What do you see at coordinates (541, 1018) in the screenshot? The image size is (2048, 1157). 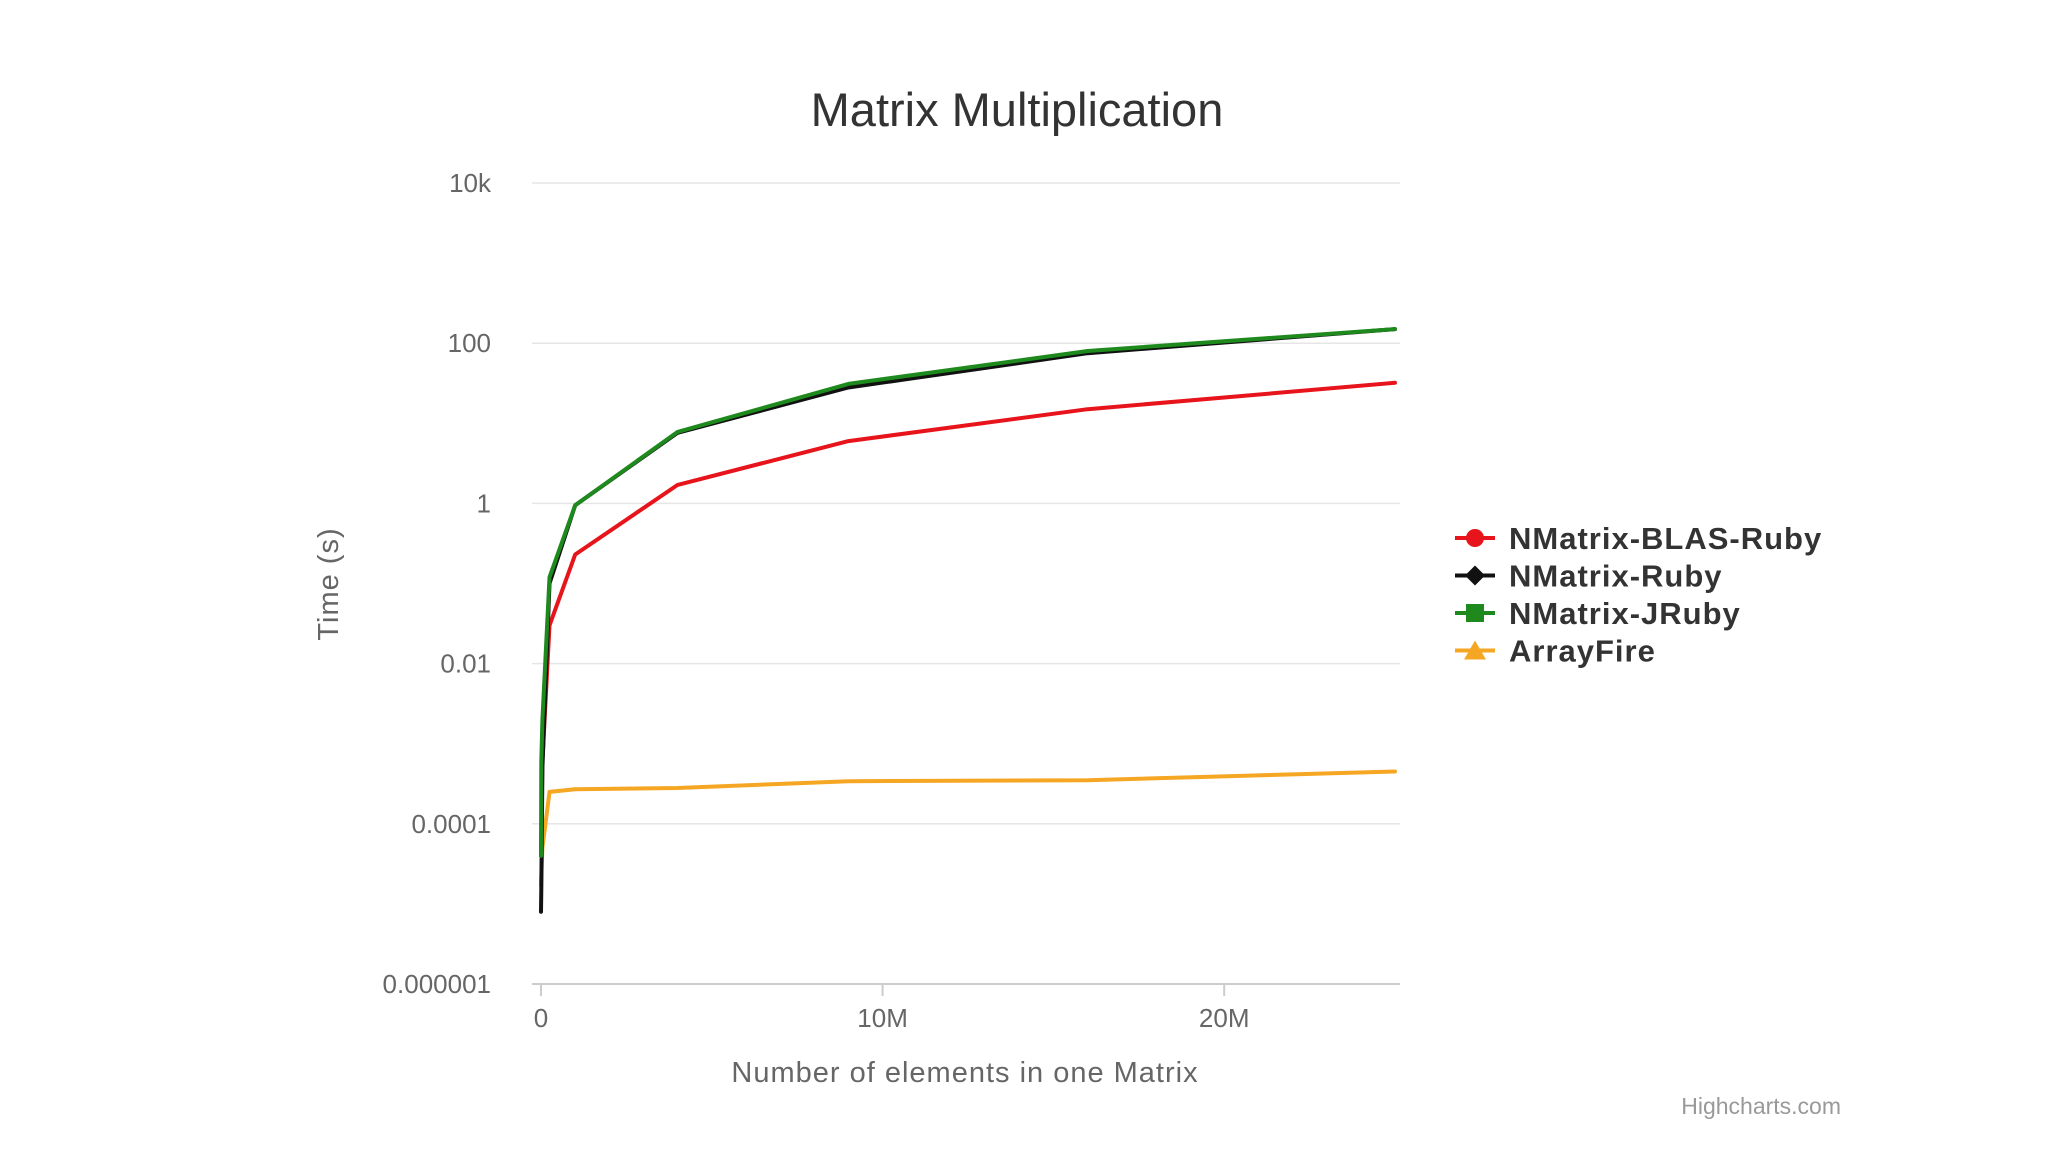 I see `x-tick-label: 0` at bounding box center [541, 1018].